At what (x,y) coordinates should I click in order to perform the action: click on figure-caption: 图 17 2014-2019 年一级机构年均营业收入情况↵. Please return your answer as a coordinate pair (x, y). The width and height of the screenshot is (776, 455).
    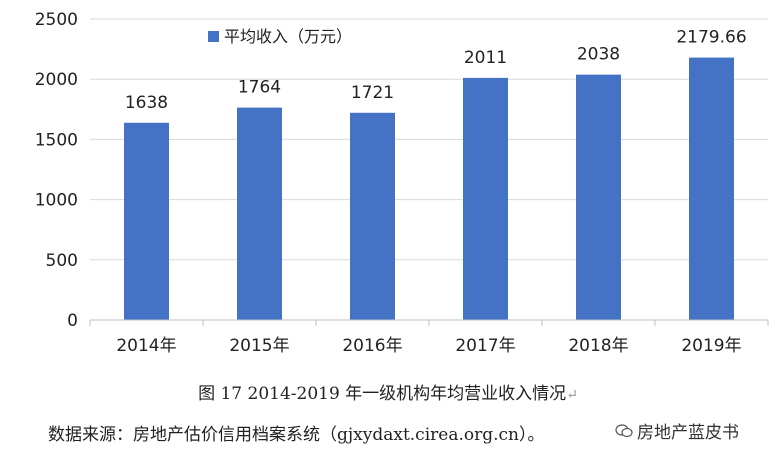
    Looking at the image, I should click on (388, 391).